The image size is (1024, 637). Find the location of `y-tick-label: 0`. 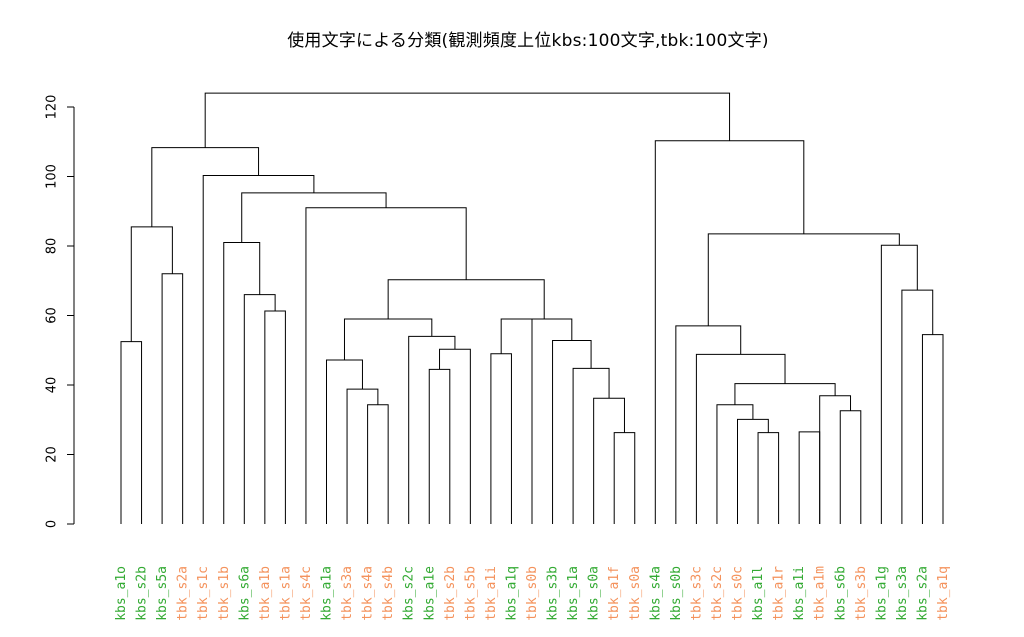

y-tick-label: 0 is located at coordinates (52, 524).